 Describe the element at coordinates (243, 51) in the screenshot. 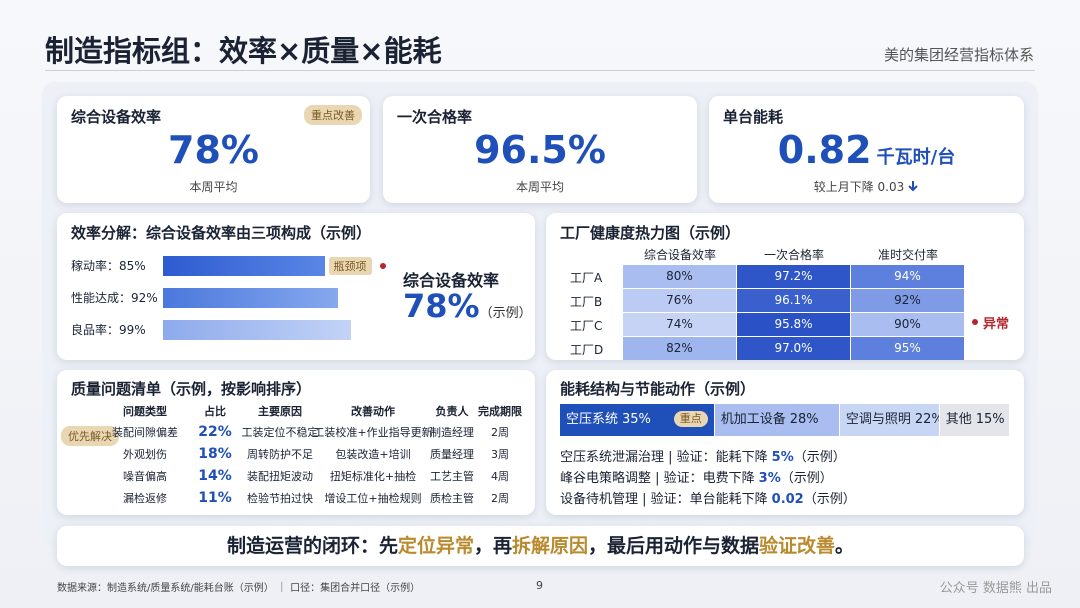

I see `title: 制造指标组：效率×质量×能耗` at that location.